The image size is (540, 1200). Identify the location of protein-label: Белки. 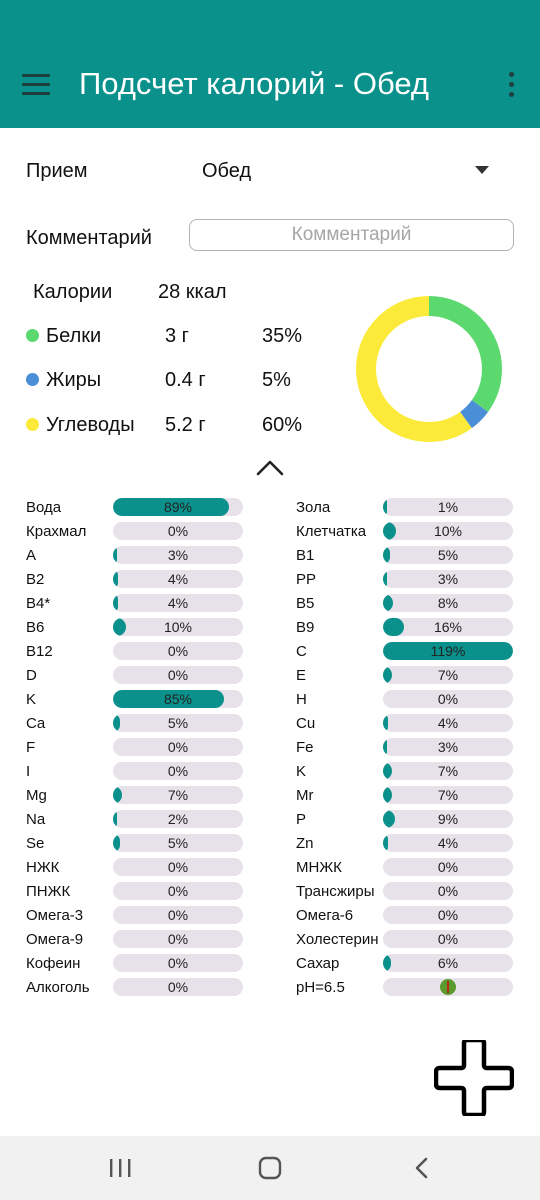
(74, 336).